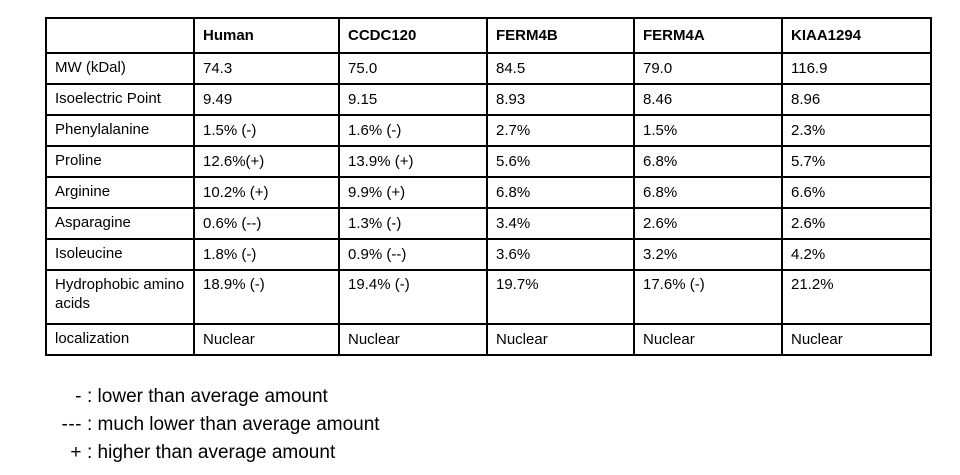 The image size is (960, 475). What do you see at coordinates (120, 297) in the screenshot?
I see `row-label: Hydrophobic amino acids` at bounding box center [120, 297].